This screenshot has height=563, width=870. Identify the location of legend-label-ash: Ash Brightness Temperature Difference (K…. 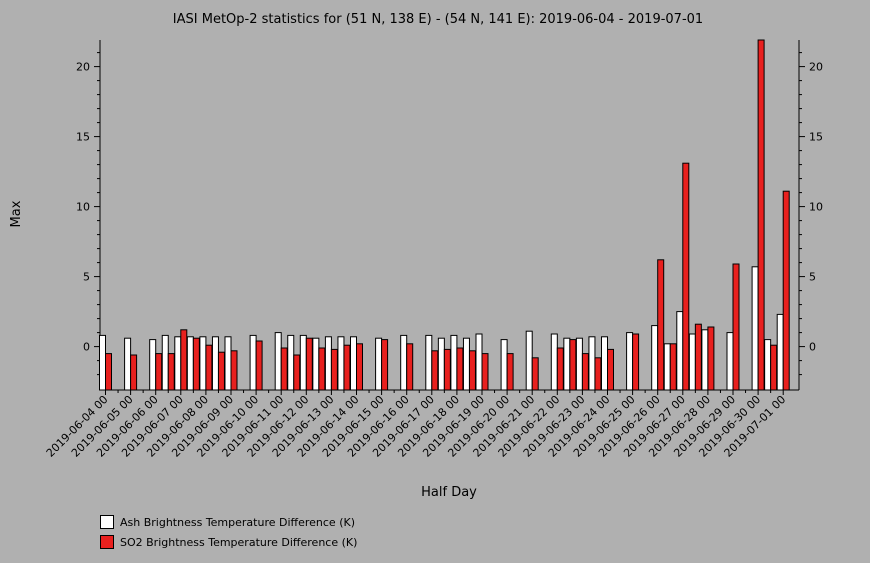
(237, 522).